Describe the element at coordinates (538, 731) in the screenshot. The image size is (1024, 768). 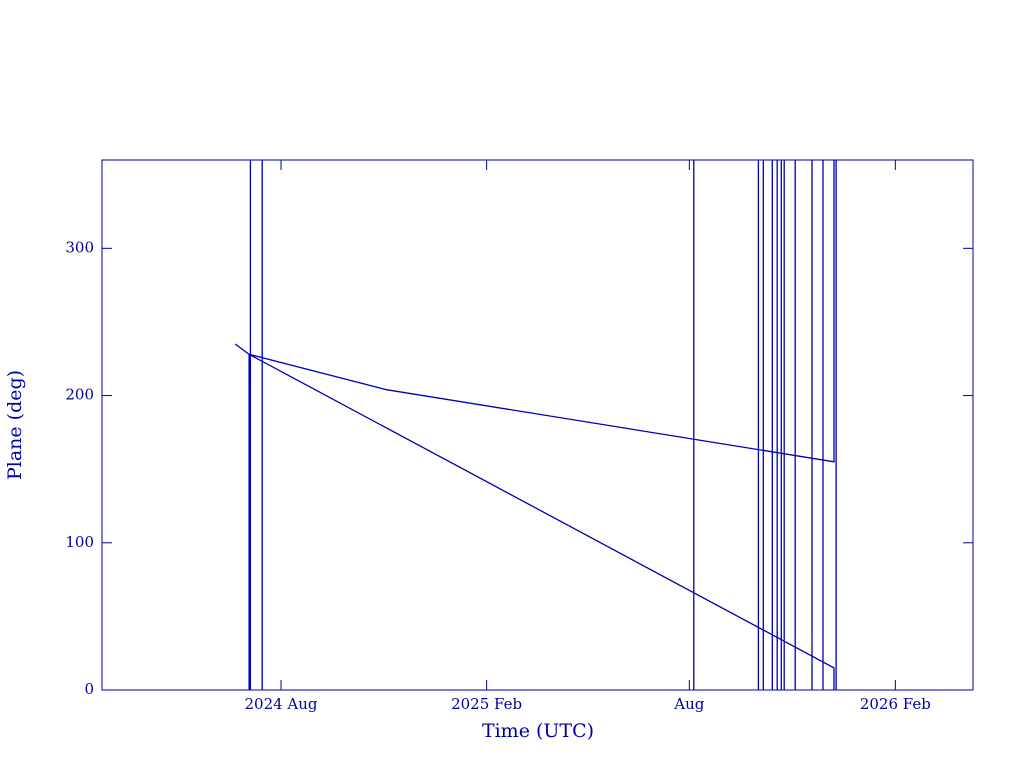
I see `x-axis-label: Time (UTC)` at that location.